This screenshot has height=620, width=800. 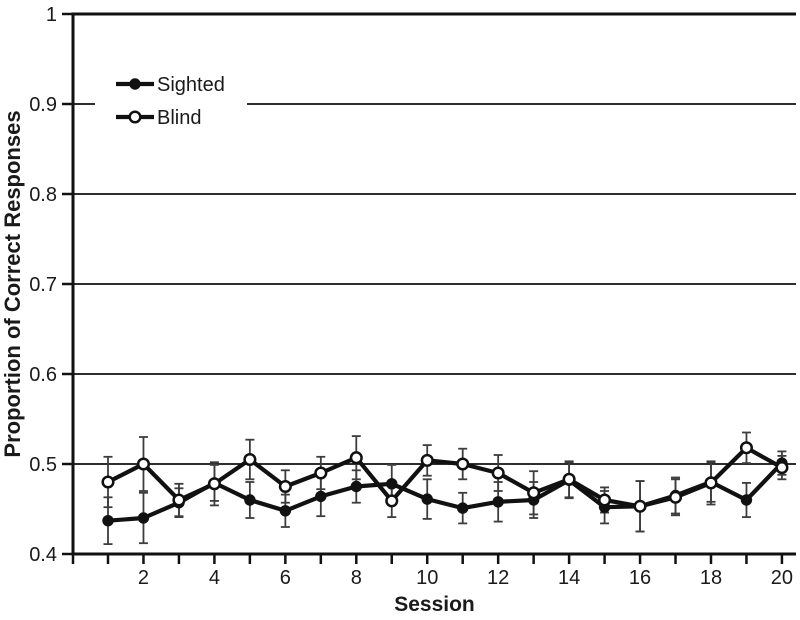 I want to click on x-tick-label-12: 12, so click(x=498, y=578).